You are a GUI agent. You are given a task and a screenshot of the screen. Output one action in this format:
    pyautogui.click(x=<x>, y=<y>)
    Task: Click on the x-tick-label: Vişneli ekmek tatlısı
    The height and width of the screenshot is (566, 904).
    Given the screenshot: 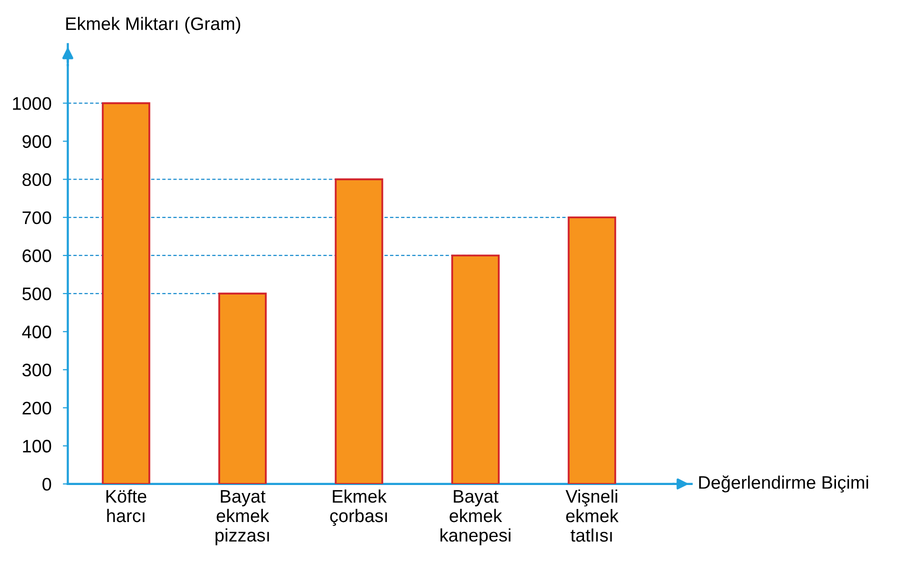 What is the action you would take?
    pyautogui.click(x=592, y=515)
    